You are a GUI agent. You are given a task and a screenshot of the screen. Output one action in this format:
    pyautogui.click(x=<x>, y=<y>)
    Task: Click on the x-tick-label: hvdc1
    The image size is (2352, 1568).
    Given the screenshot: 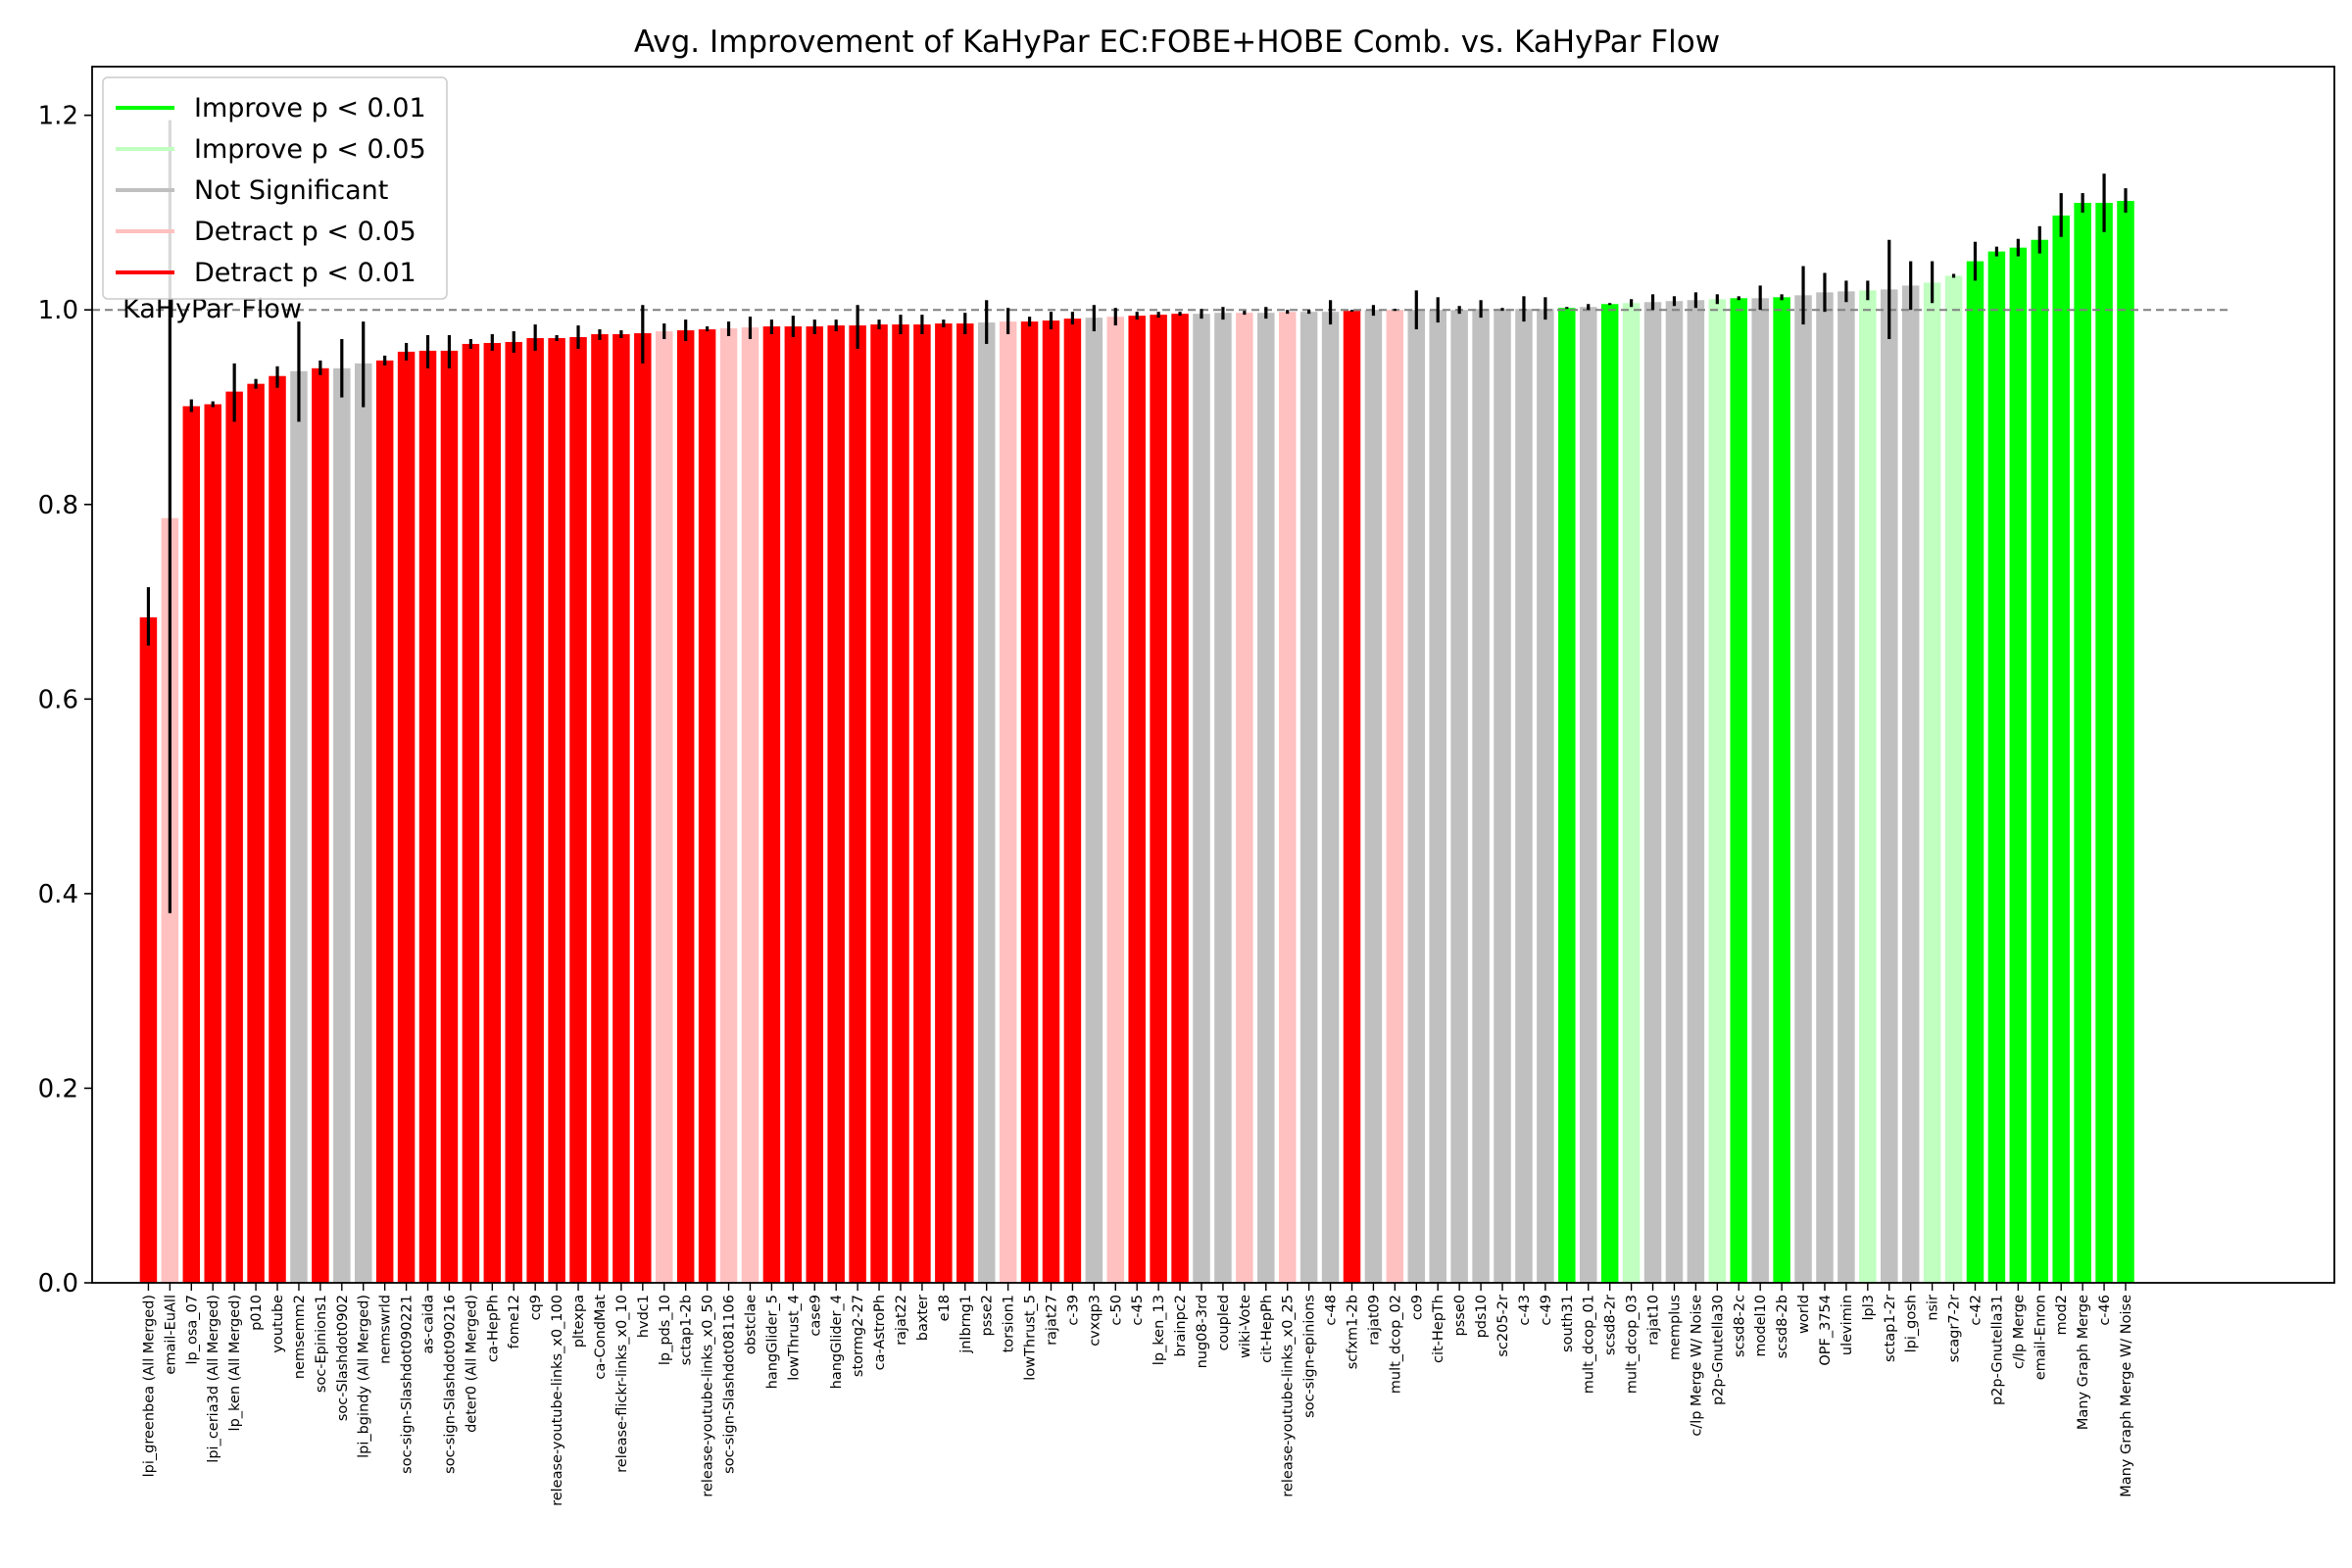 What is the action you would take?
    pyautogui.click(x=644, y=1316)
    